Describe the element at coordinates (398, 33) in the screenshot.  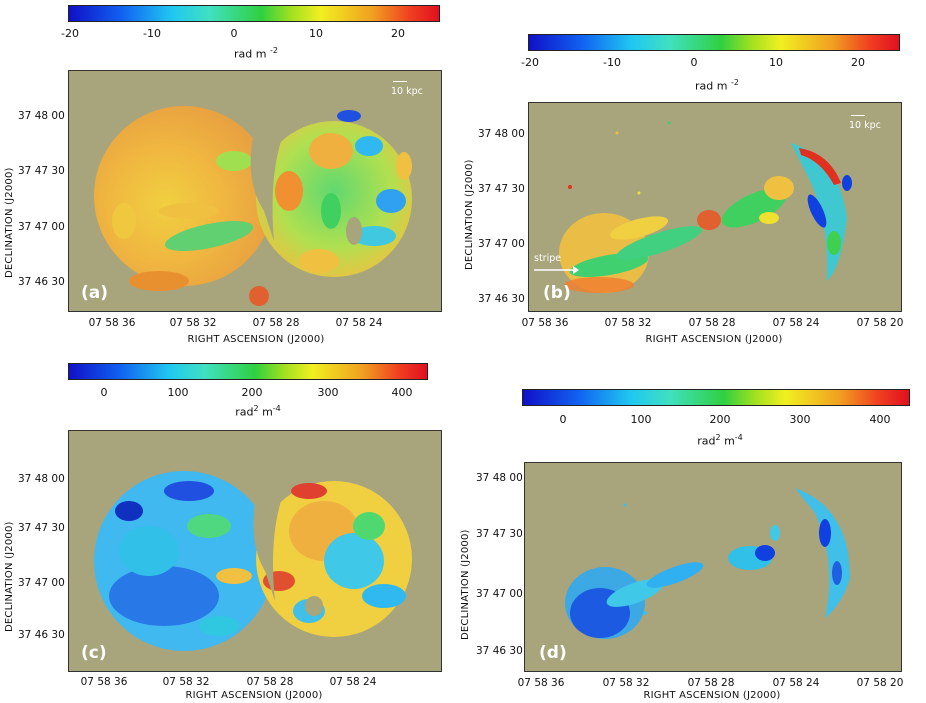
I see `colorbar-a-tick: 20` at that location.